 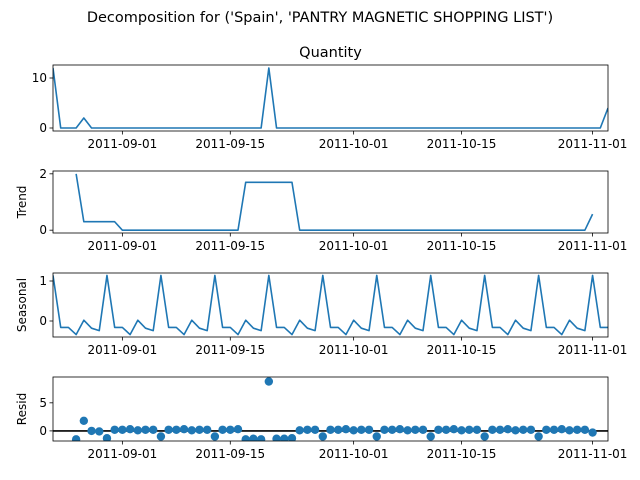 I want to click on resid-y-tick-label: 0, so click(x=43, y=431).